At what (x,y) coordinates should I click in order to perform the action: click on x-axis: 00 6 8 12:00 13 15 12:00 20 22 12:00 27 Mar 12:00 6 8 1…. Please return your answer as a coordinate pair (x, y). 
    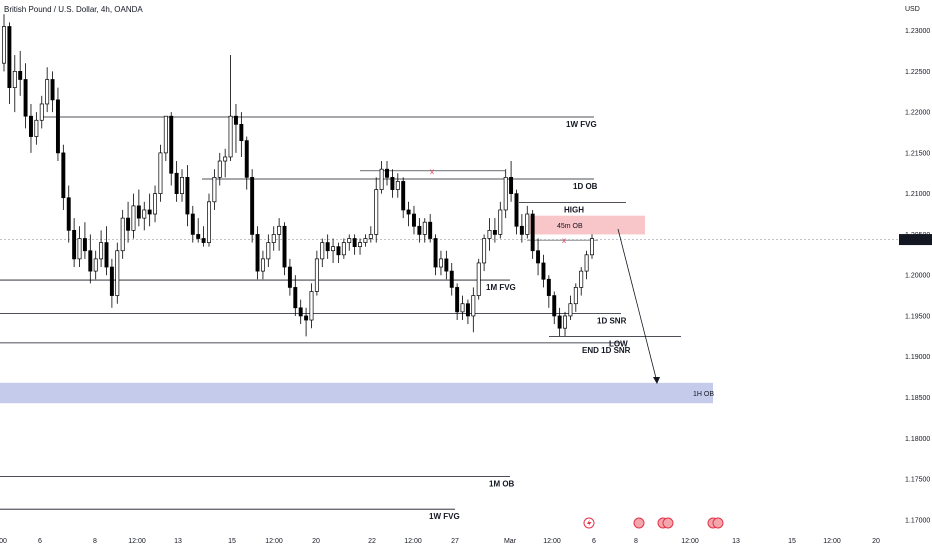
    Looking at the image, I should click on (440, 541).